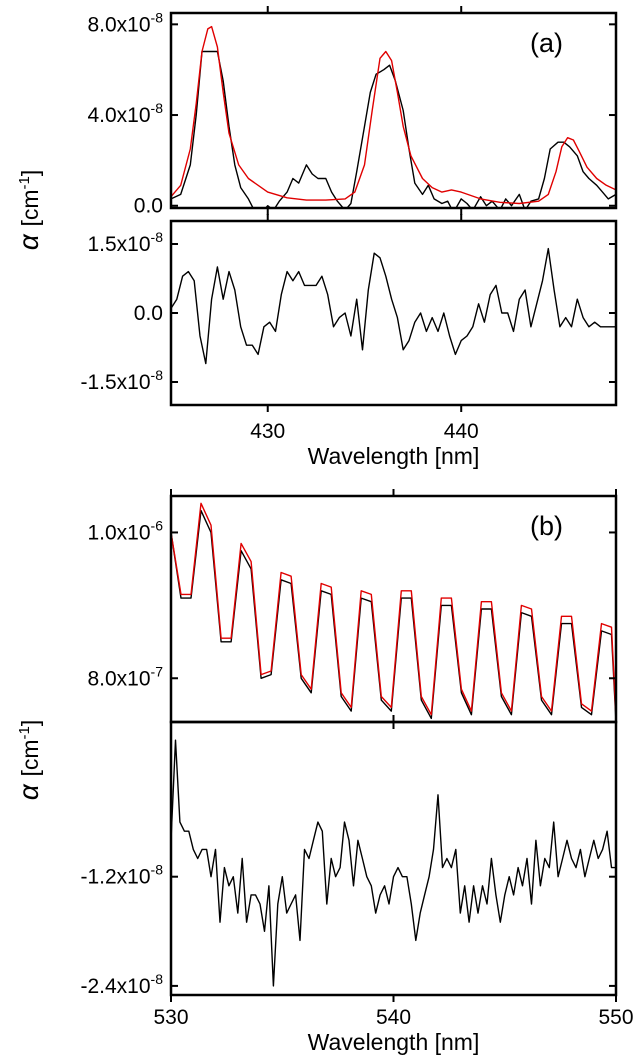 The width and height of the screenshot is (643, 1059). What do you see at coordinates (267, 431) in the screenshot?
I see `x-tick-label: 430` at bounding box center [267, 431].